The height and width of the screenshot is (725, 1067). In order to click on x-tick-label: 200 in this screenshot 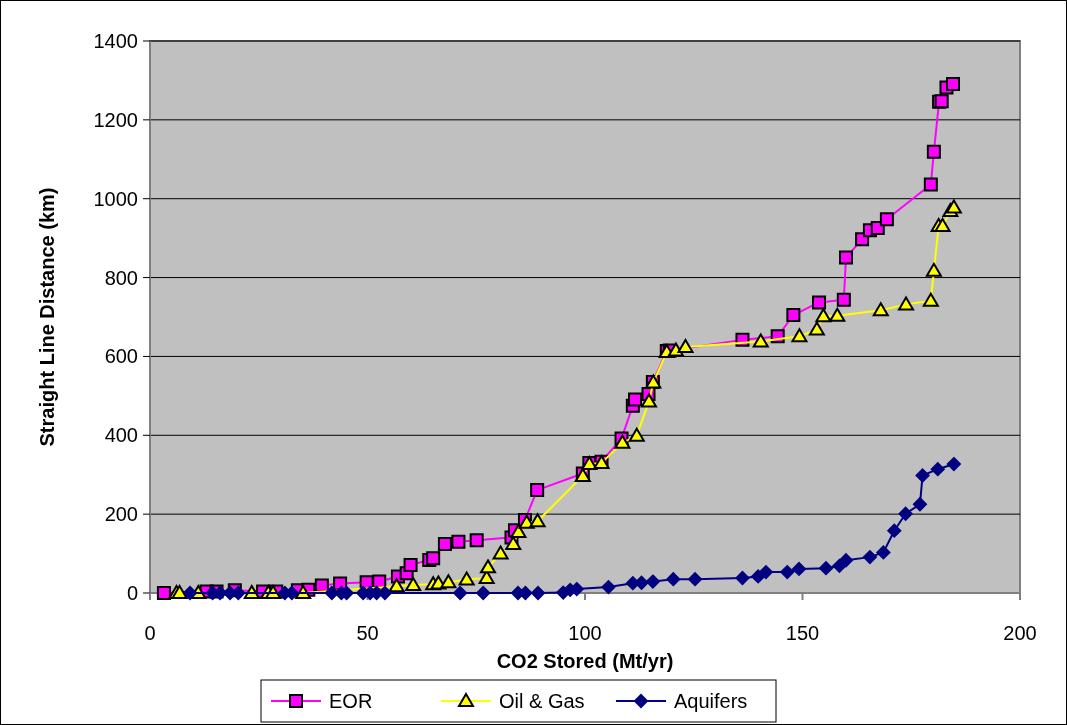, I will do `click(1020, 633)`.